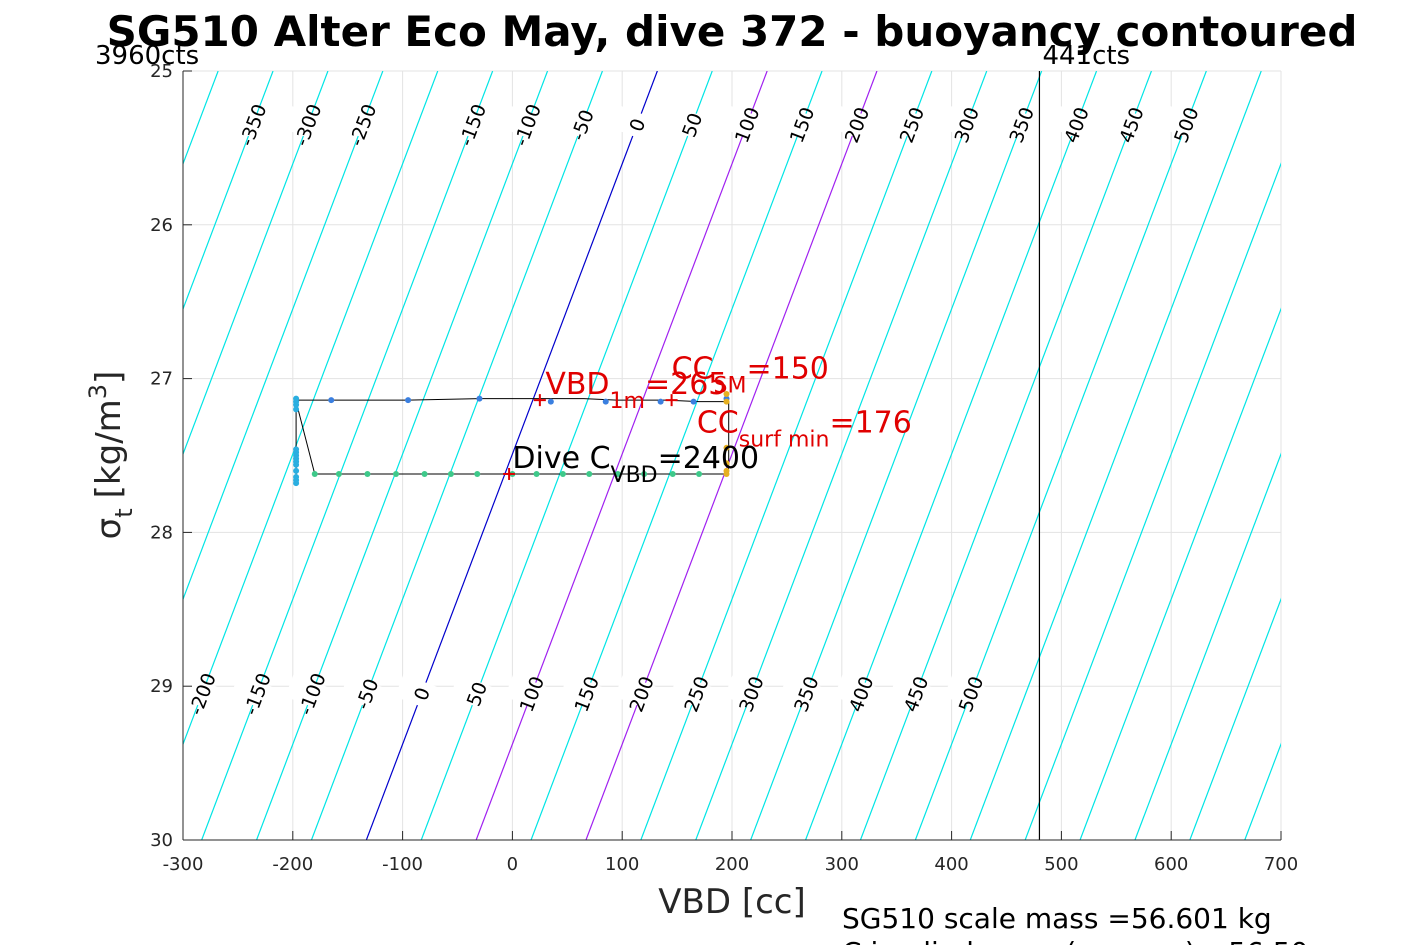 The image size is (1417, 945). Describe the element at coordinates (634, 475) in the screenshot. I see `annotation-subscript: VBD` at that location.